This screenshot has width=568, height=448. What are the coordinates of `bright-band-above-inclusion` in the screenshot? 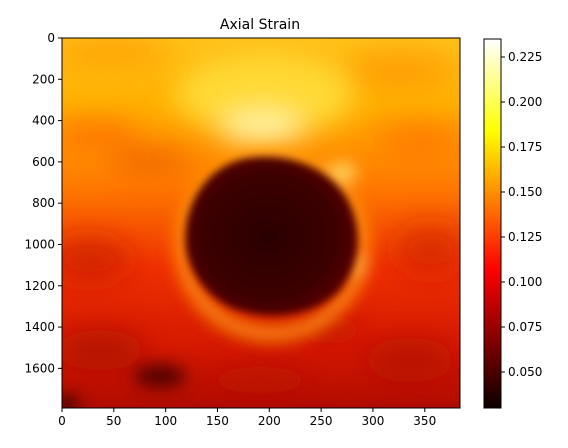 It's located at (265, 99).